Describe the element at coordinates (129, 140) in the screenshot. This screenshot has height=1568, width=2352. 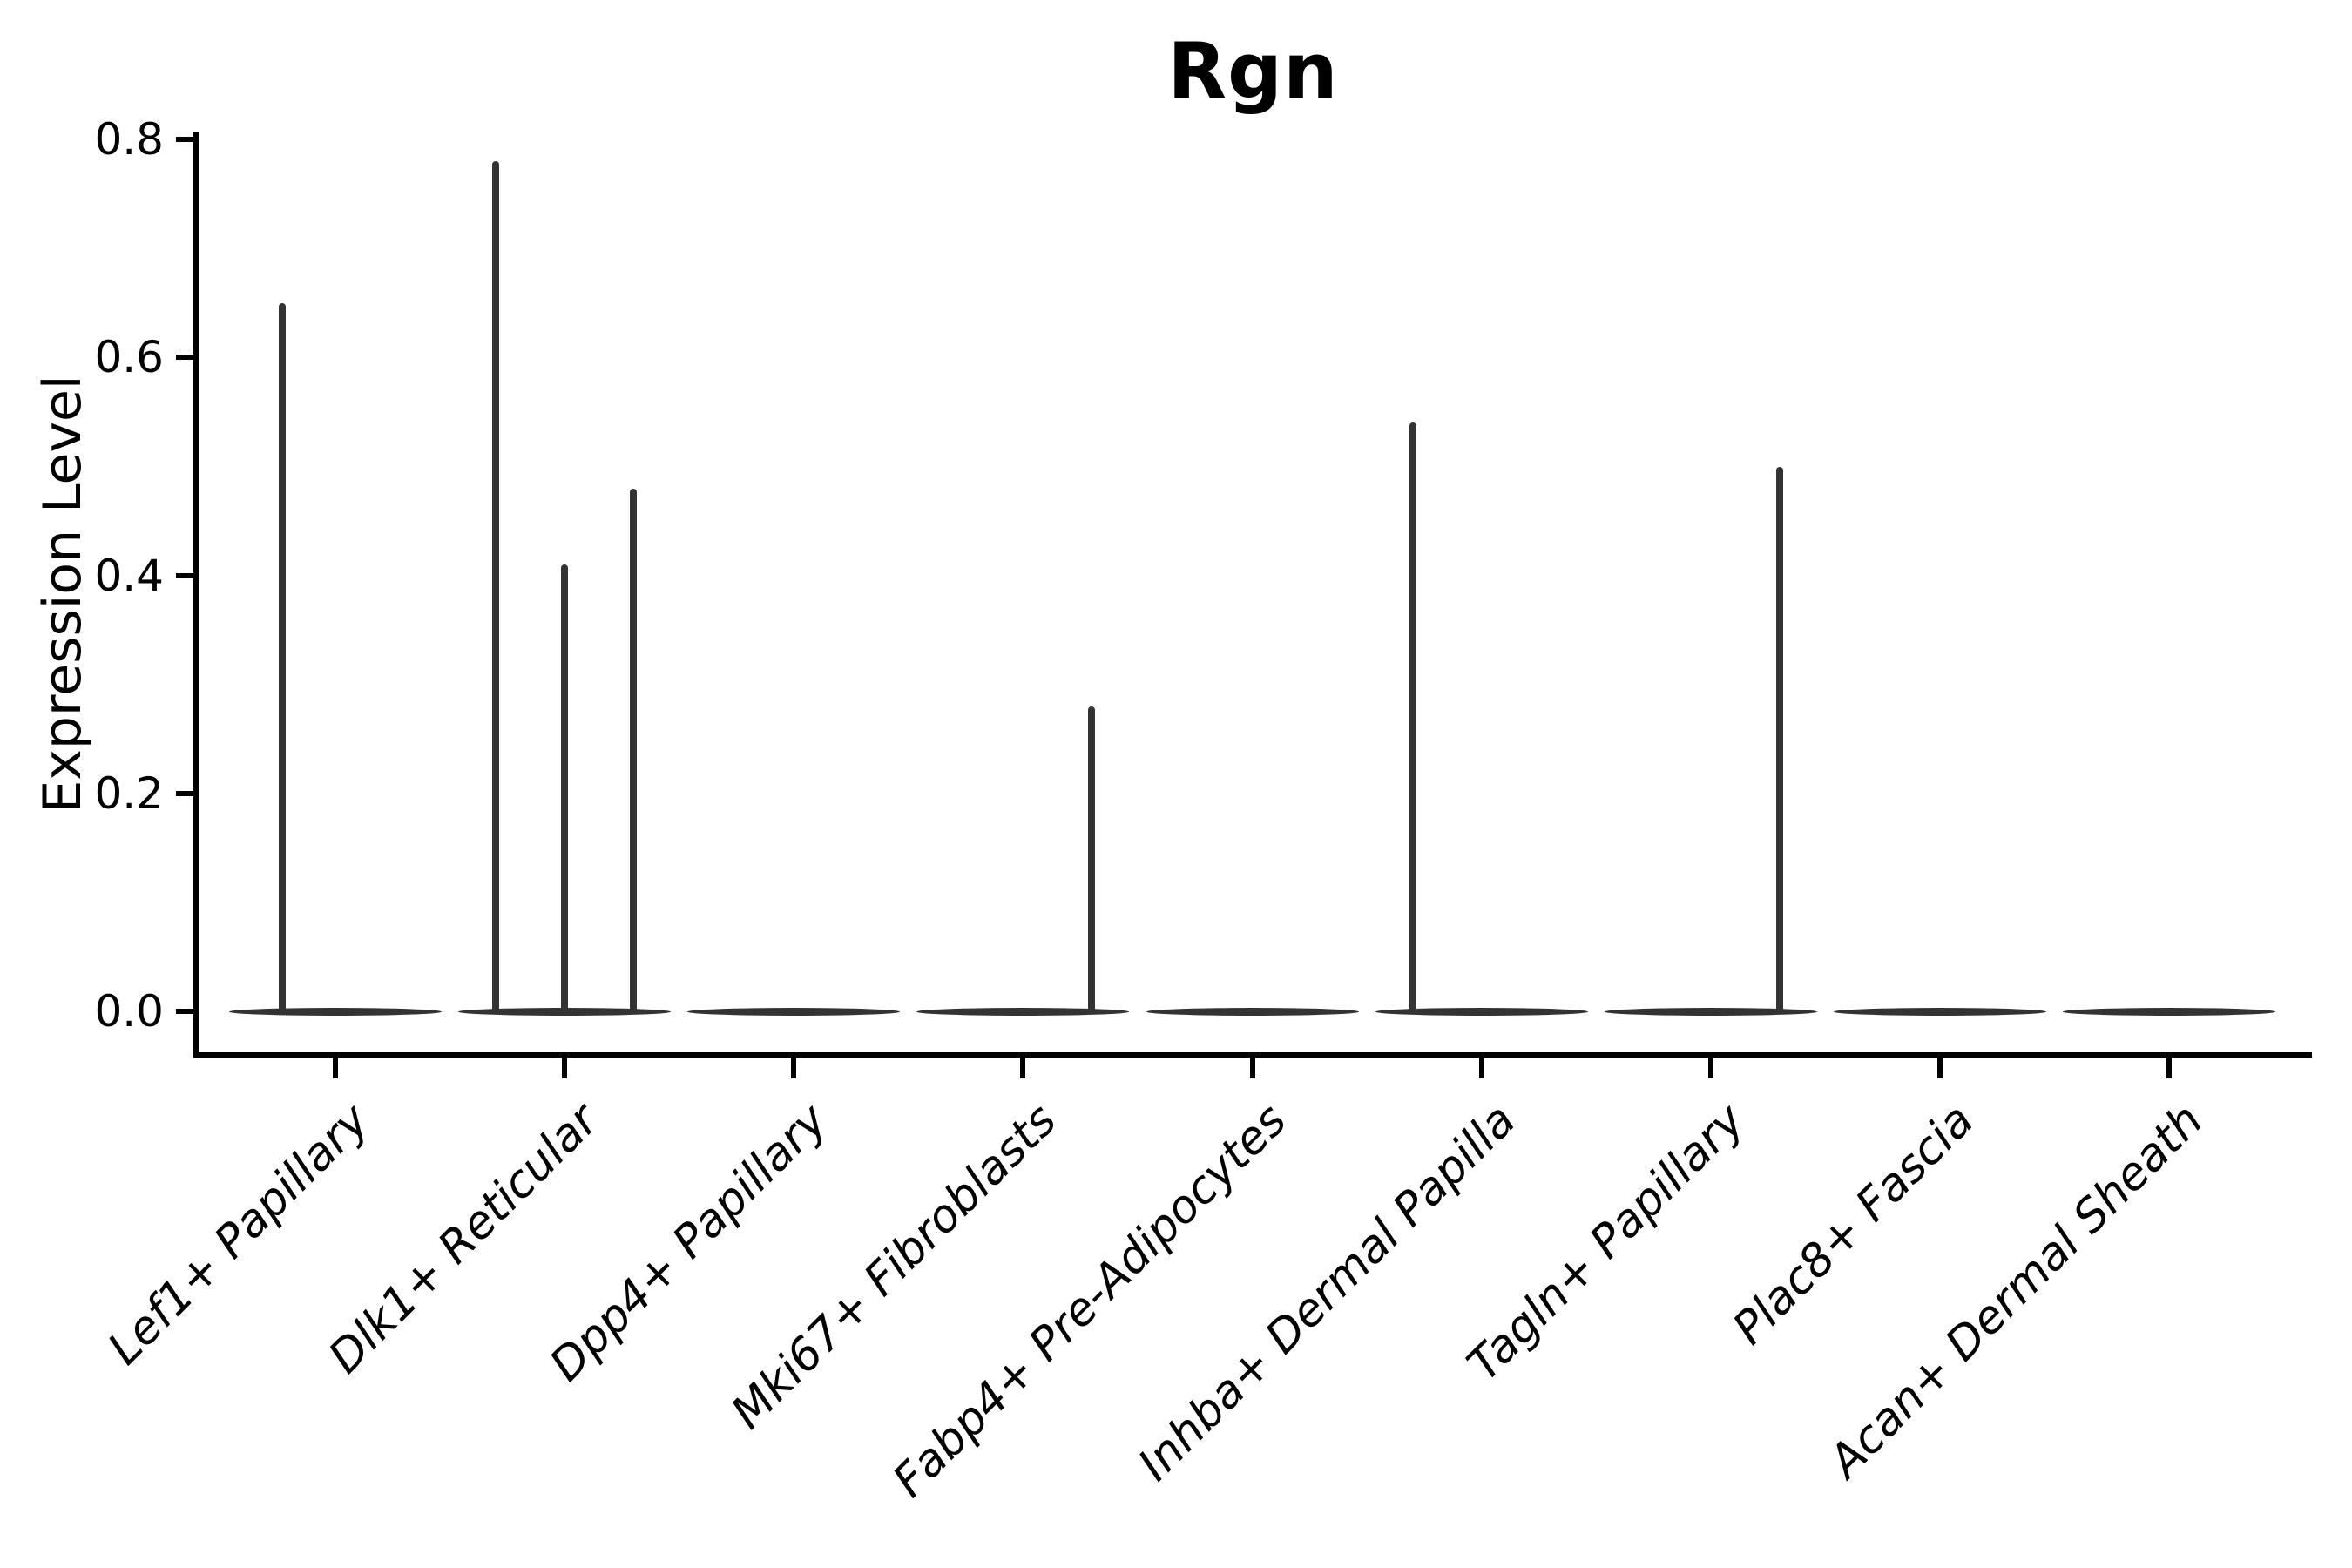
I see `y-tick-label: 0.8` at that location.